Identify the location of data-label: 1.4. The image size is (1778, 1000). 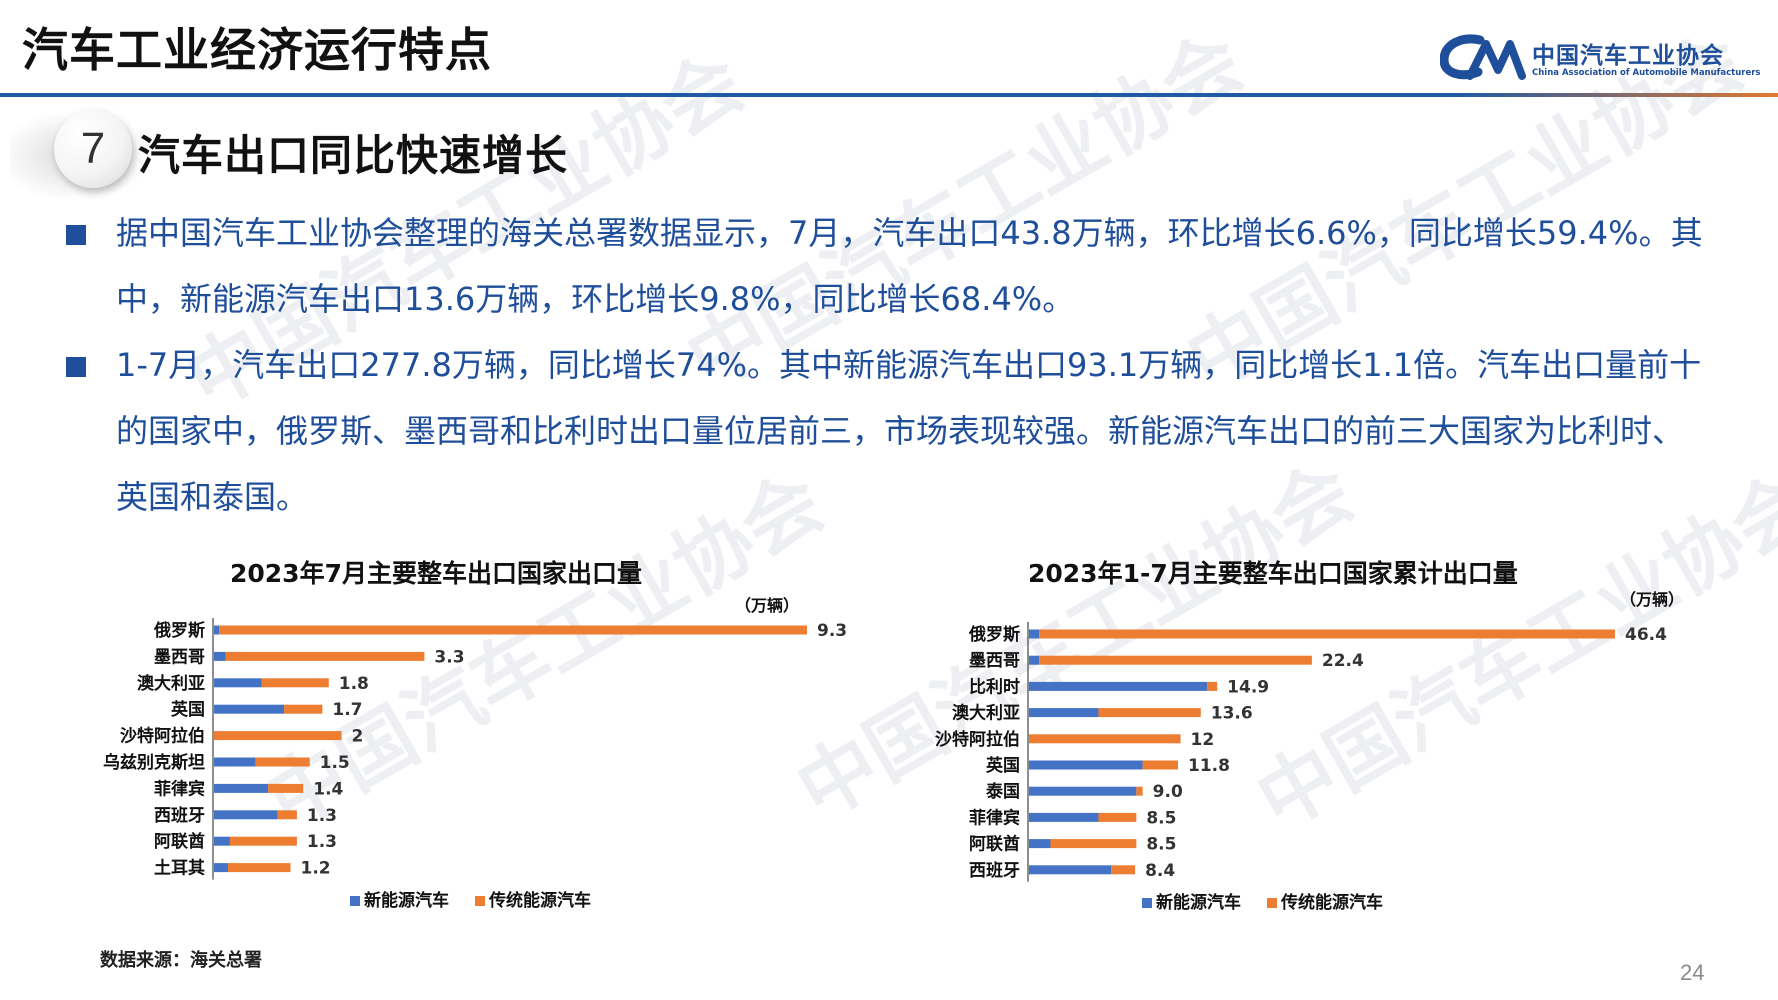
(328, 789).